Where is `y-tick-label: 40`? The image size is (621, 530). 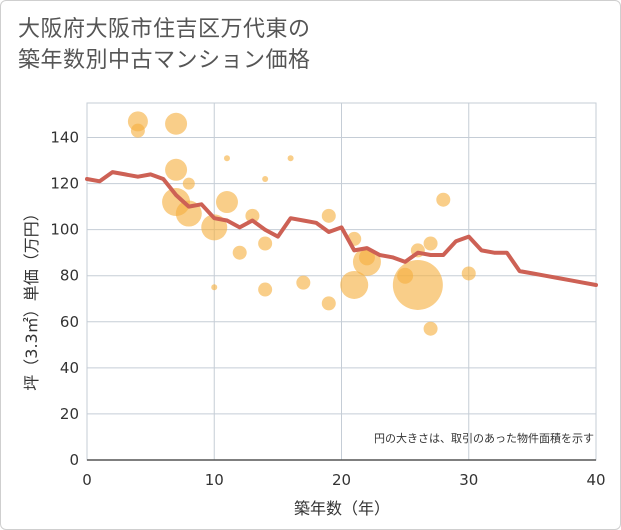
y-tick-label: 40 is located at coordinates (69, 368).